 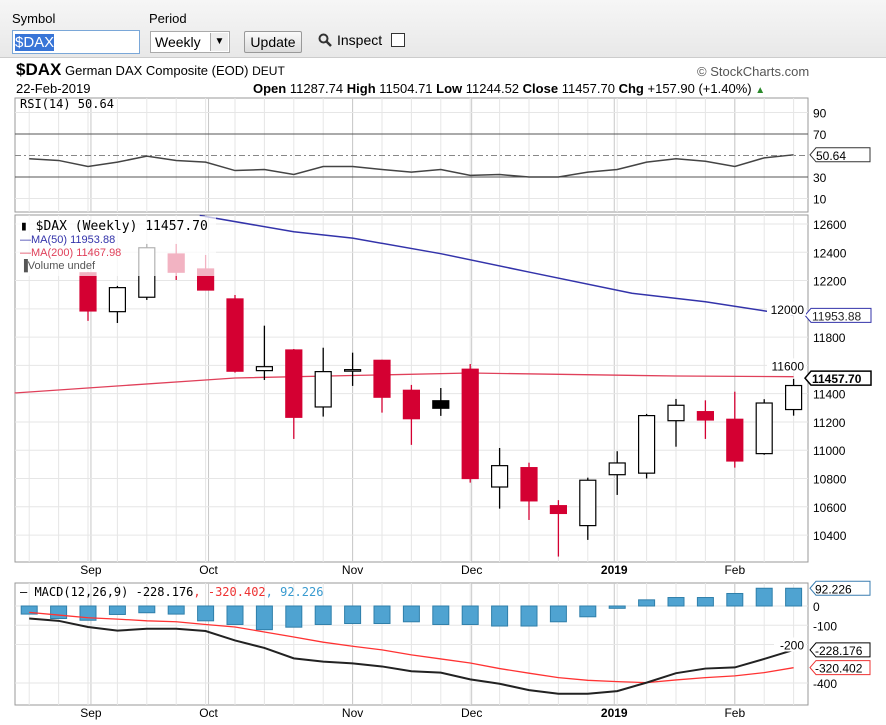 What do you see at coordinates (614, 570) in the screenshot?
I see `month-label: 2019` at bounding box center [614, 570].